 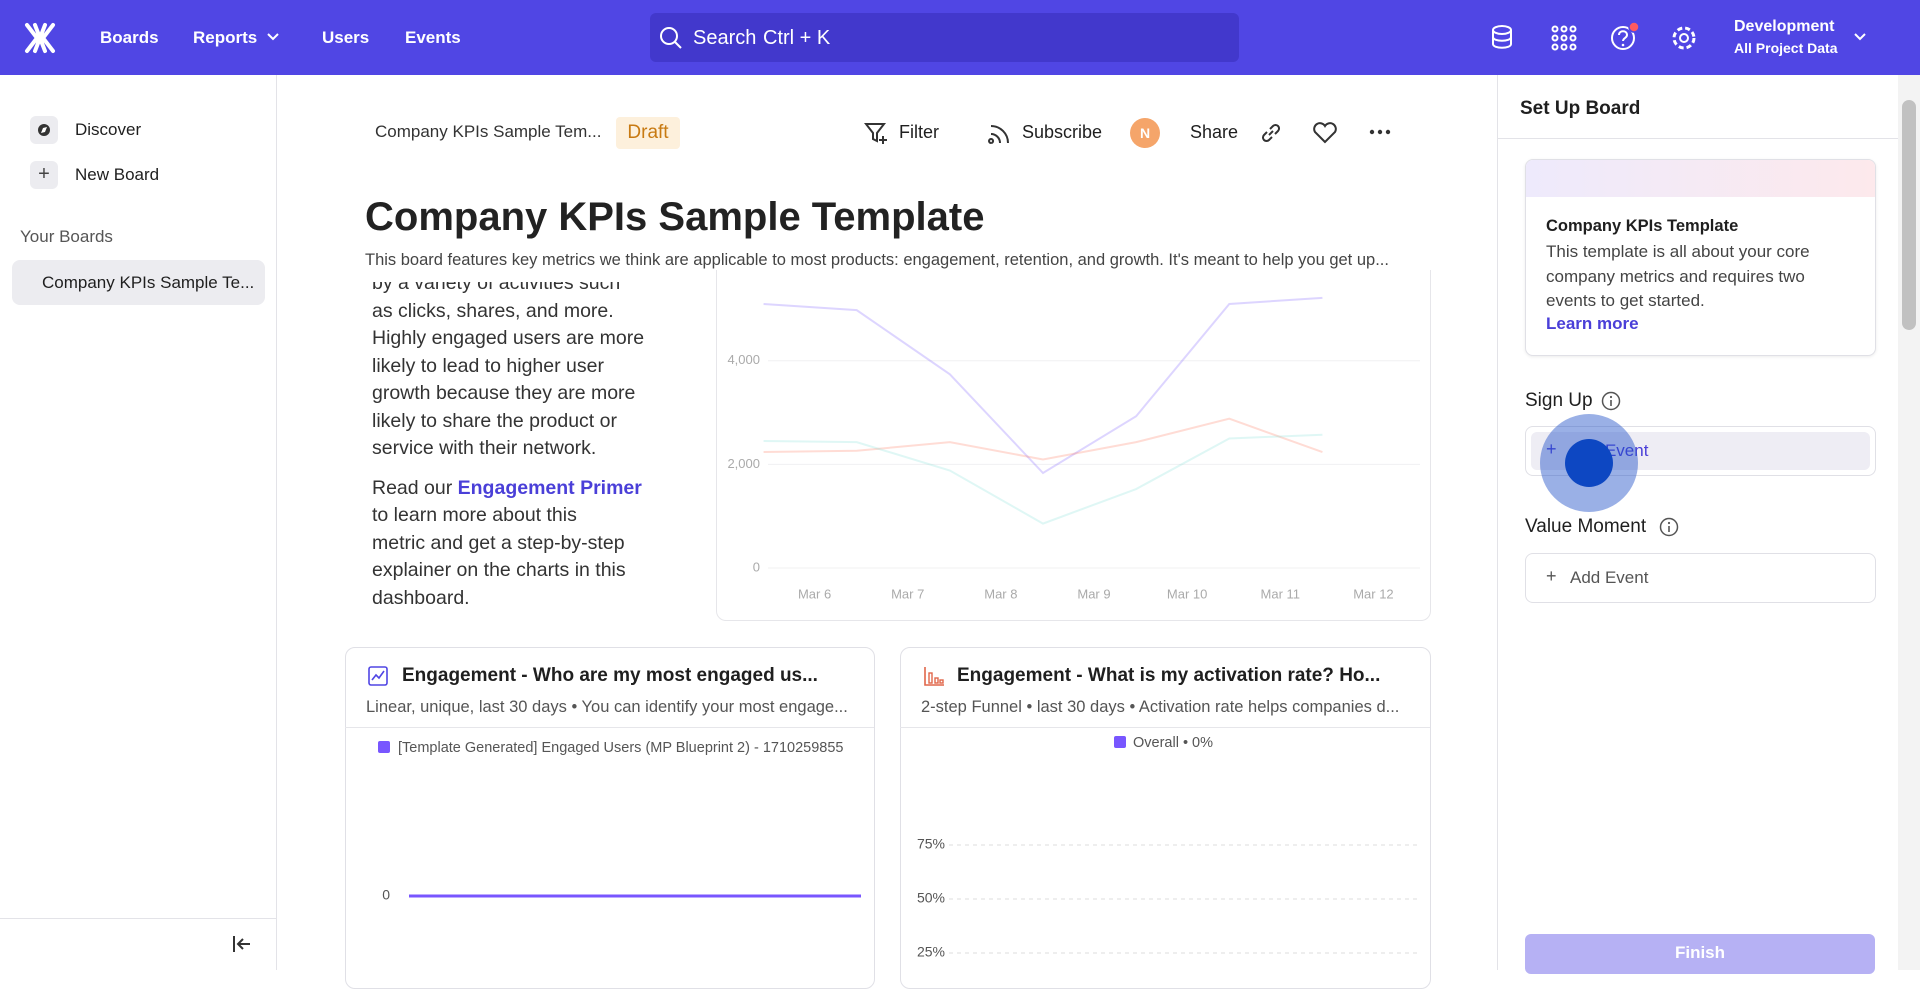 What do you see at coordinates (1580, 108) in the screenshot?
I see `panel-title: Set Up Board` at bounding box center [1580, 108].